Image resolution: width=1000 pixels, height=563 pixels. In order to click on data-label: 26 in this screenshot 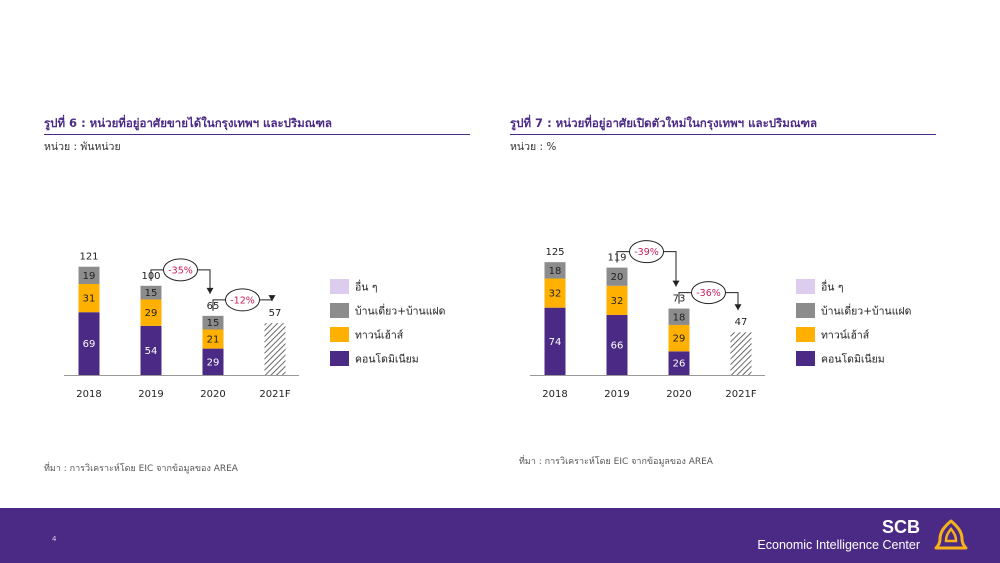, I will do `click(679, 364)`.